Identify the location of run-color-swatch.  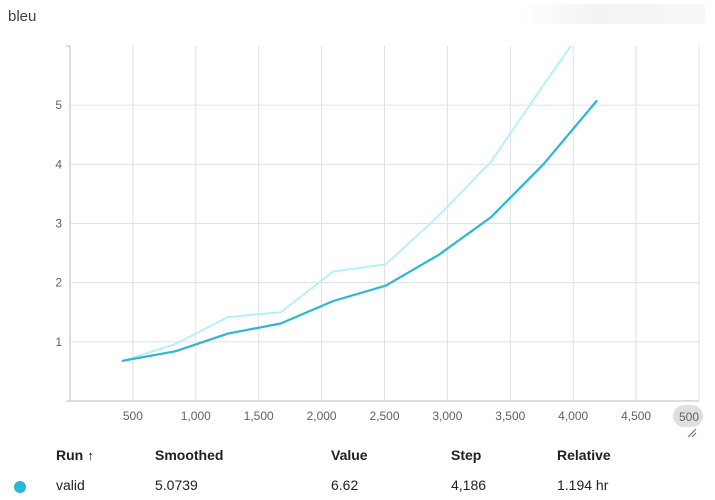
(20, 487).